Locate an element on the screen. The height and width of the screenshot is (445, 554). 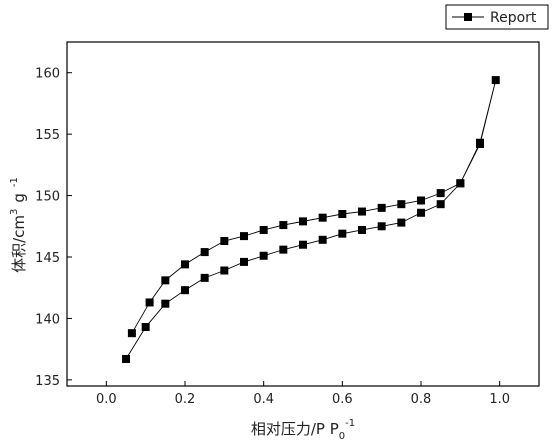
y-axis-title-sup1: 3 is located at coordinates (14, 212).